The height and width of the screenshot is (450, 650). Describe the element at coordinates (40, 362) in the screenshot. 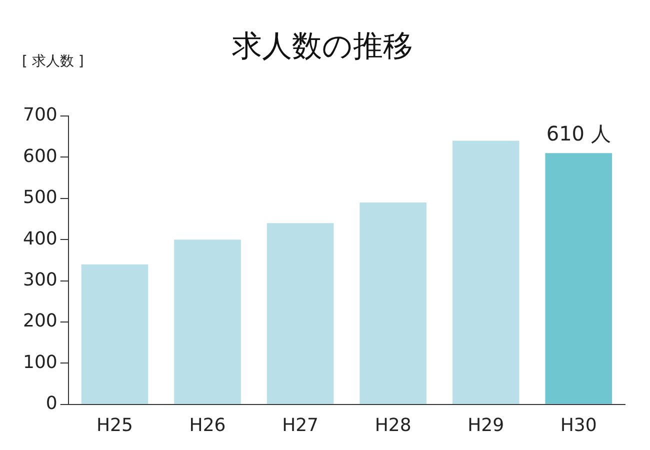

I see `y-tick-label: 100` at that location.